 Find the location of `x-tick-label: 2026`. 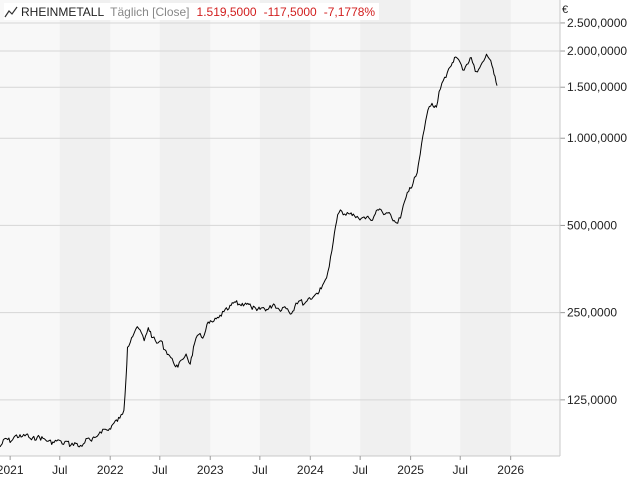

x-tick-label: 2026 is located at coordinates (510, 470).